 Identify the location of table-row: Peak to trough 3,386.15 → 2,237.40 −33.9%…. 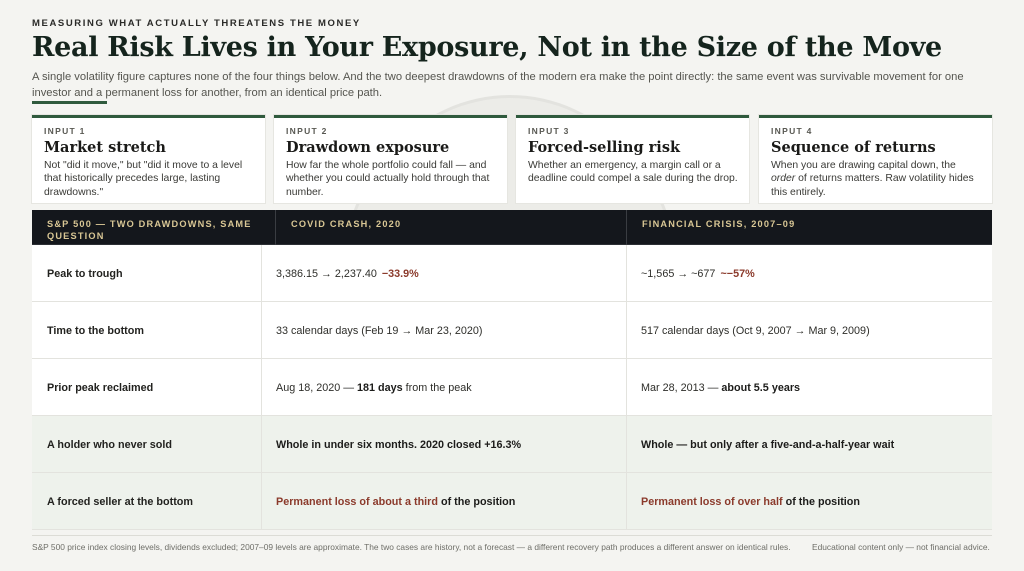
(512, 273).